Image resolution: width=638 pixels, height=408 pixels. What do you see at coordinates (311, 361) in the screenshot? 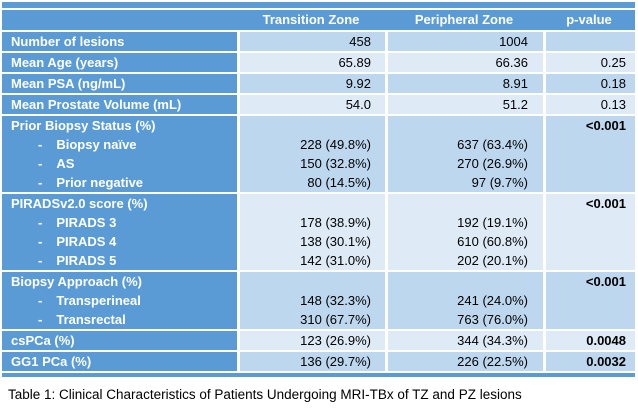
I see `tz-value-cell: 136 (29.7%)` at bounding box center [311, 361].